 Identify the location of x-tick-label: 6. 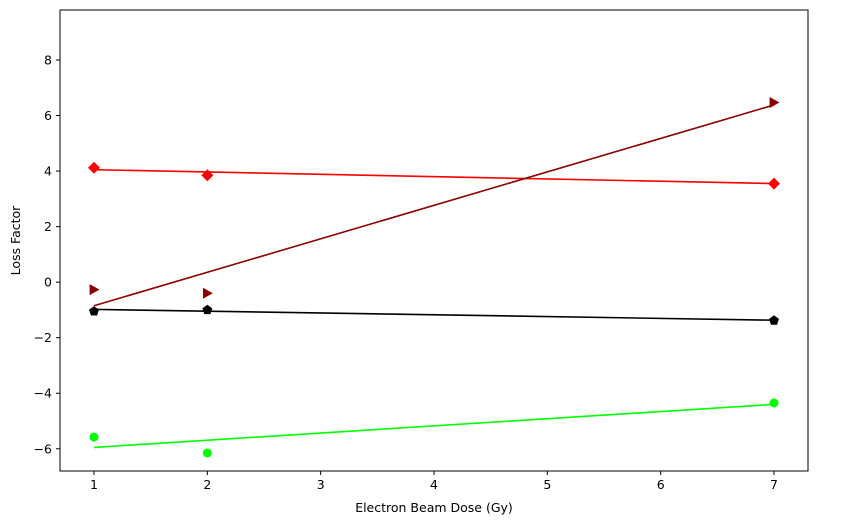
(661, 484).